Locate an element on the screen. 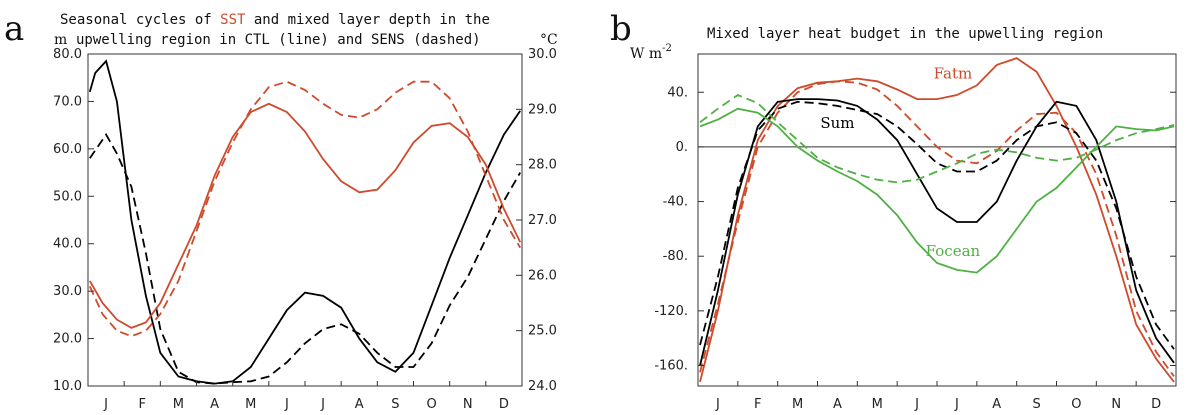  panel-b-axis-unit: W m-2 is located at coordinates (651, 52).